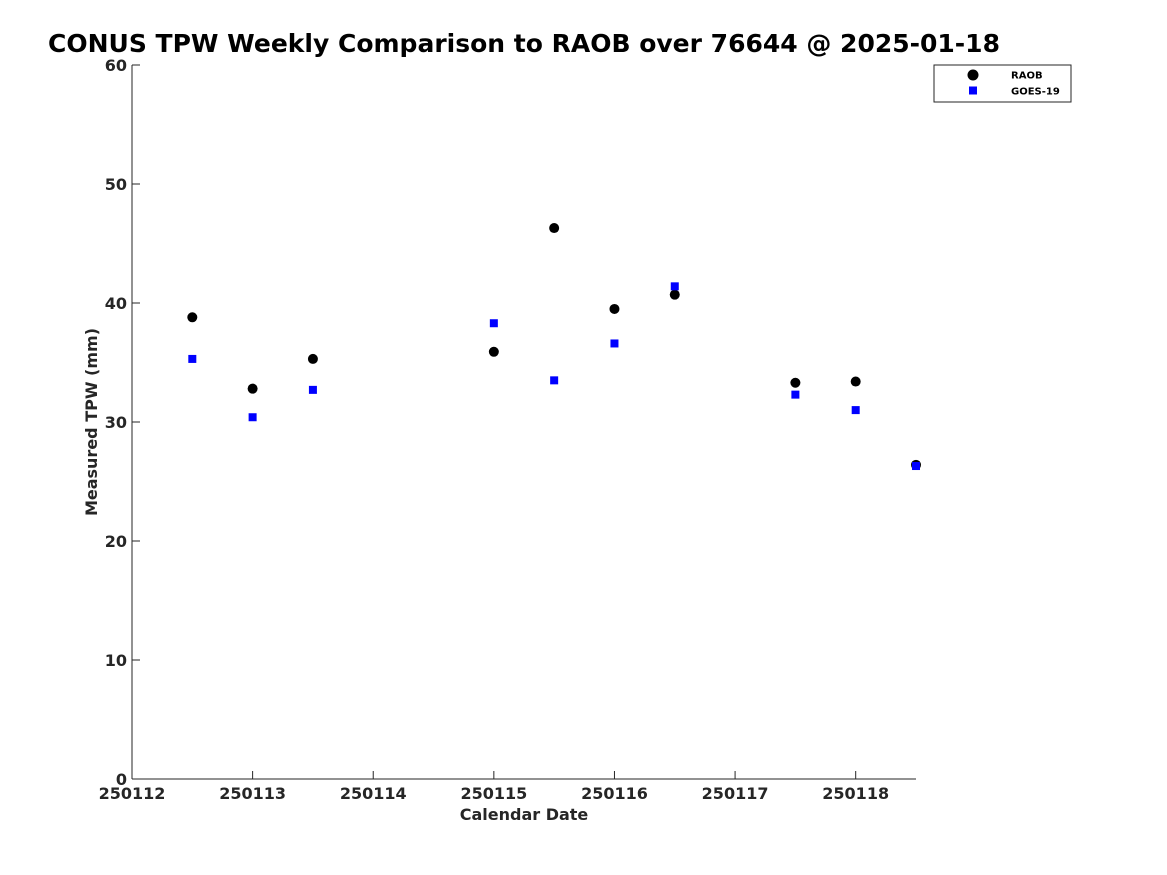  I want to click on x-tick-label: 250112, so click(132, 793).